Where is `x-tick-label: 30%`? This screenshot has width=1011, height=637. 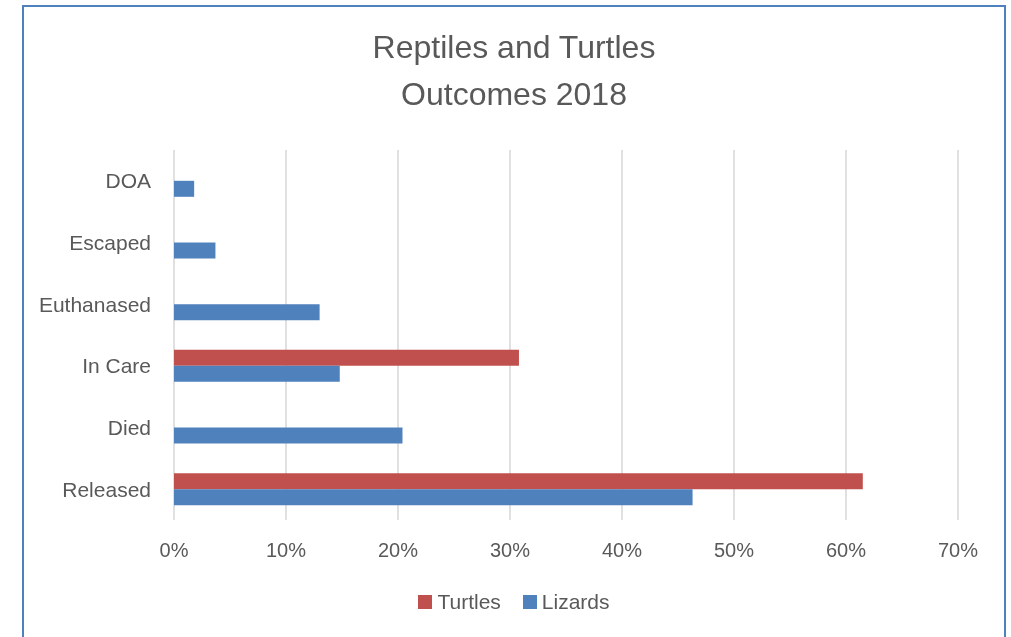 x-tick-label: 30% is located at coordinates (510, 550).